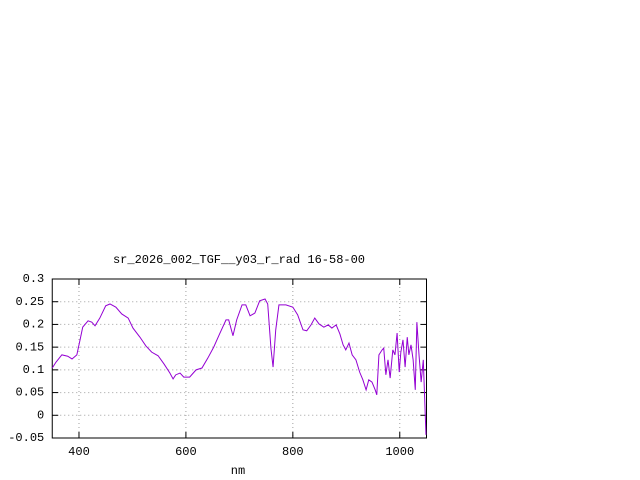  I want to click on y-tick-label: 0.05, so click(29, 393).